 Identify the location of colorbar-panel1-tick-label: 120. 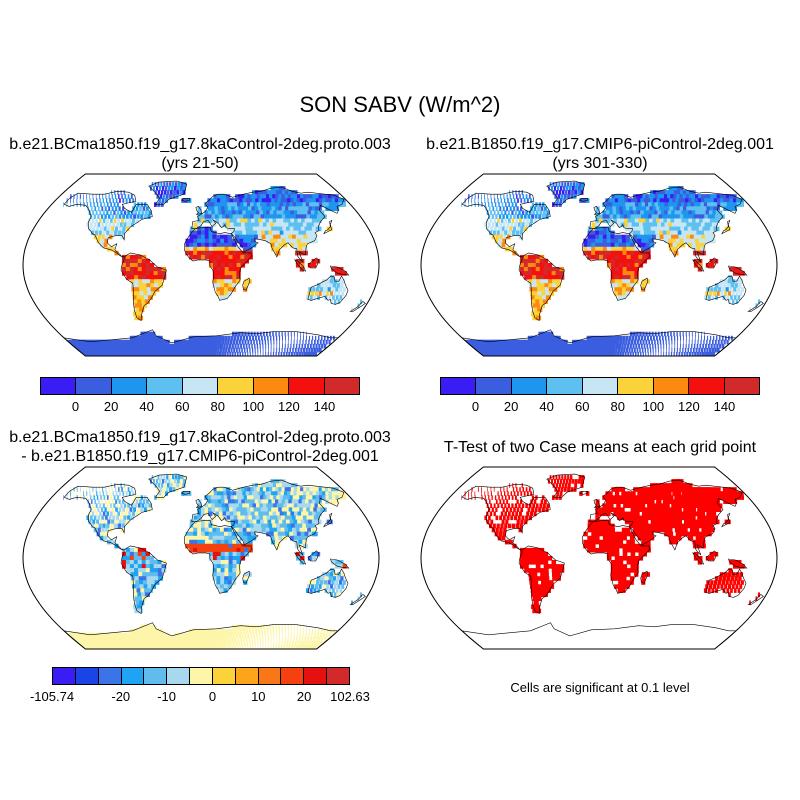
(289, 406).